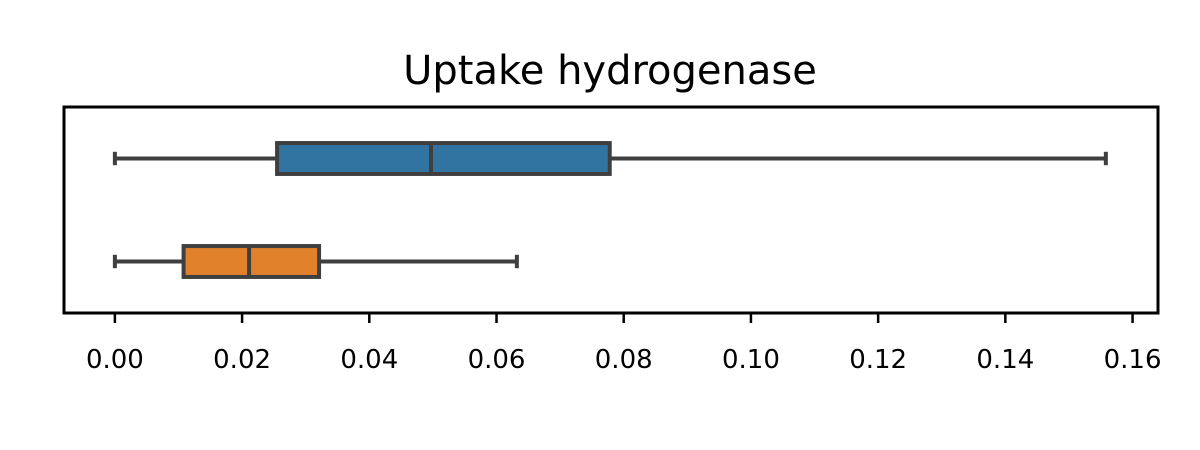 This screenshot has width=1200, height=450. Describe the element at coordinates (610, 71) in the screenshot. I see `chart-title: Uptake hydrogenase` at that location.